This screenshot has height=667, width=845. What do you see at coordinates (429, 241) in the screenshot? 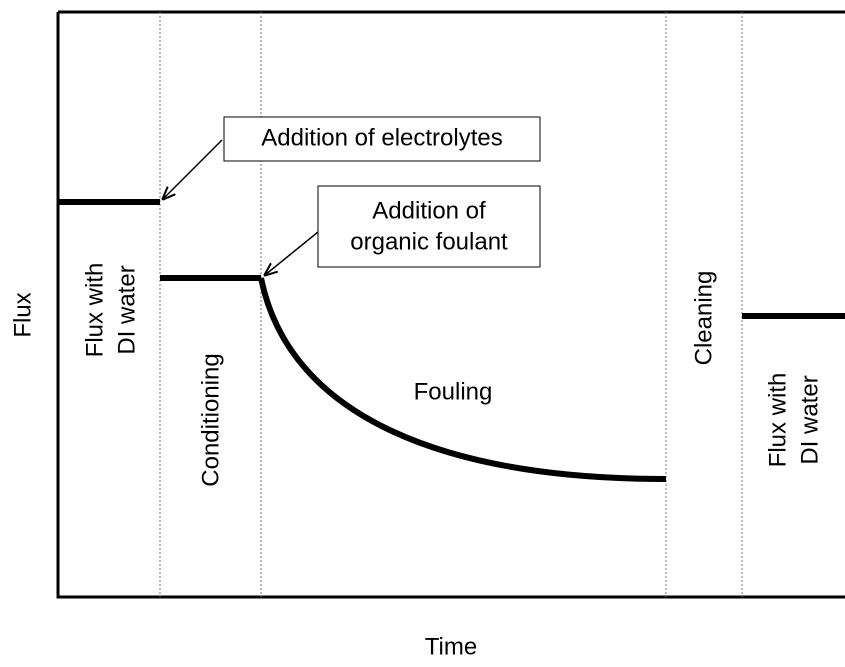
I see `callout-text: organic foulant` at bounding box center [429, 241].